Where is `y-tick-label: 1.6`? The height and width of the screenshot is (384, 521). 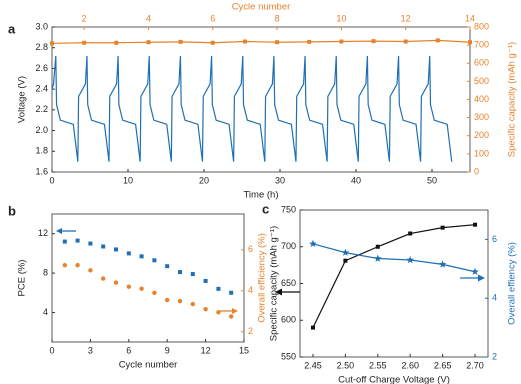 y-tick-label: 1.6 is located at coordinates (41, 171).